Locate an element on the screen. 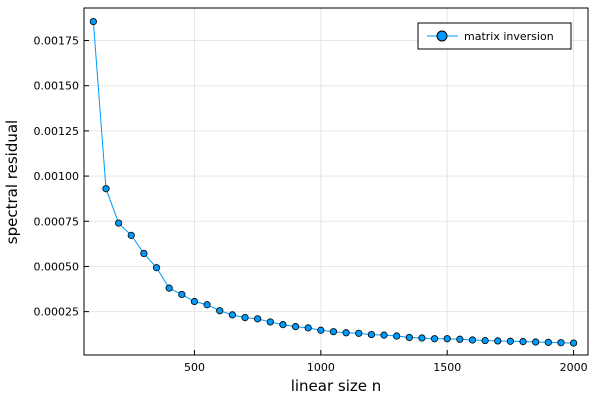  x-tick-label: 1000 is located at coordinates (321, 367).